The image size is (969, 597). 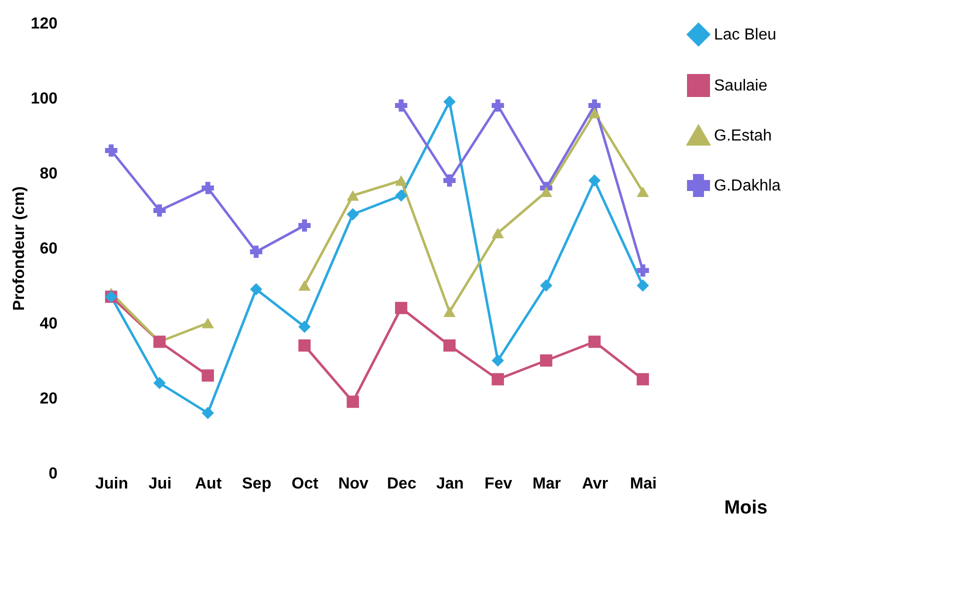 I want to click on x-tick-label: Jan, so click(x=450, y=484).